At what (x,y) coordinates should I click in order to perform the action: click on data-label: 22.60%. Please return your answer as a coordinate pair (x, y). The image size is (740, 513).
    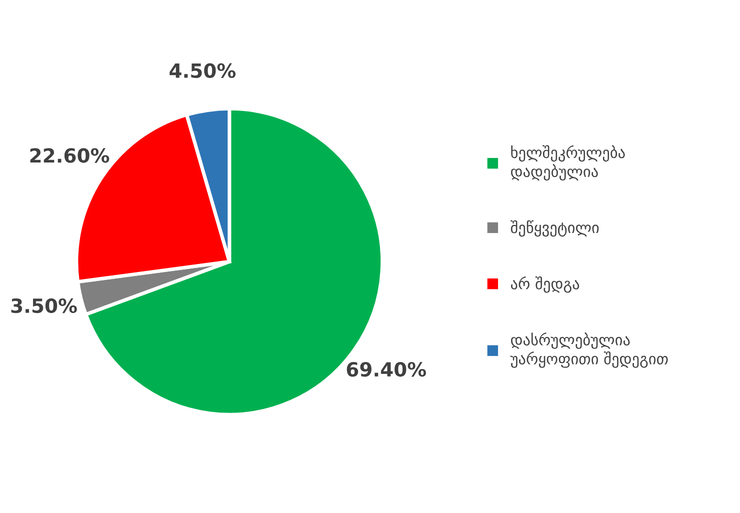
    Looking at the image, I should click on (70, 155).